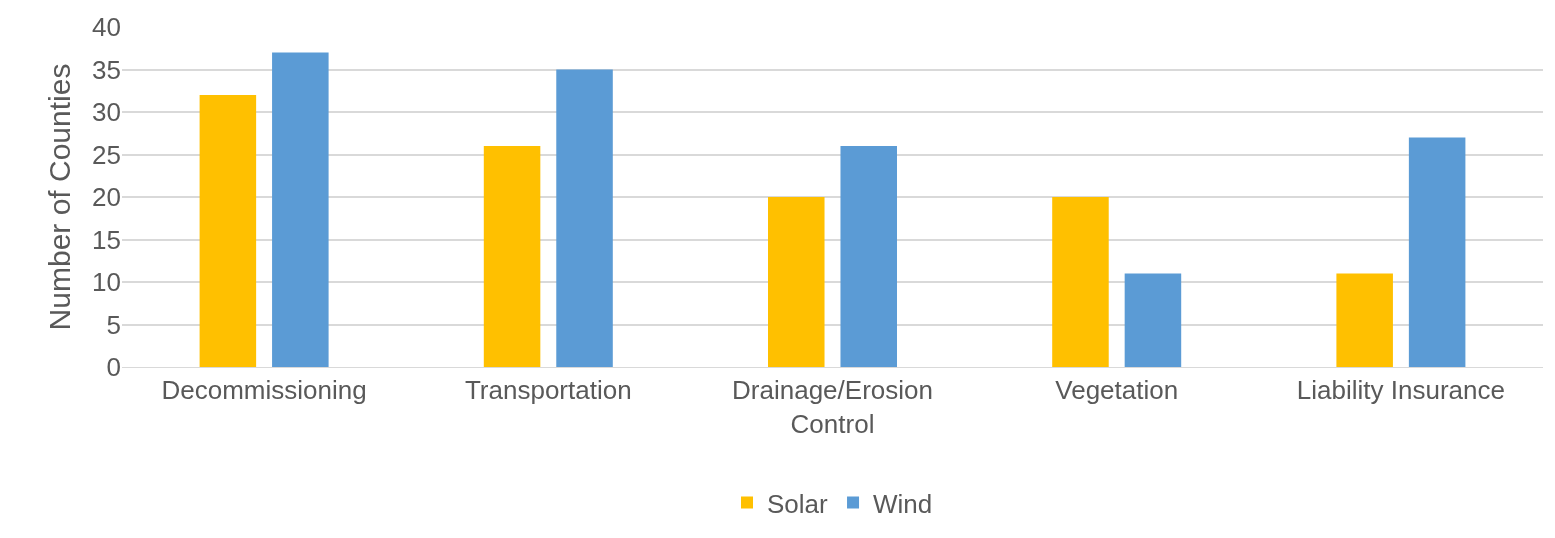 The image size is (1555, 538). I want to click on y-tick-label: 30, so click(106, 112).